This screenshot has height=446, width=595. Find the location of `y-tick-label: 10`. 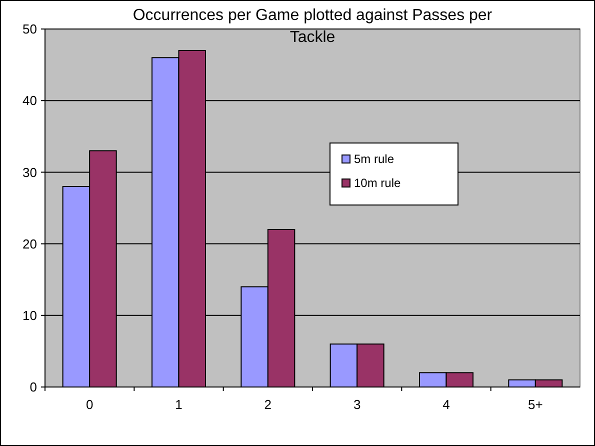

y-tick-label: 10 is located at coordinates (29, 315).